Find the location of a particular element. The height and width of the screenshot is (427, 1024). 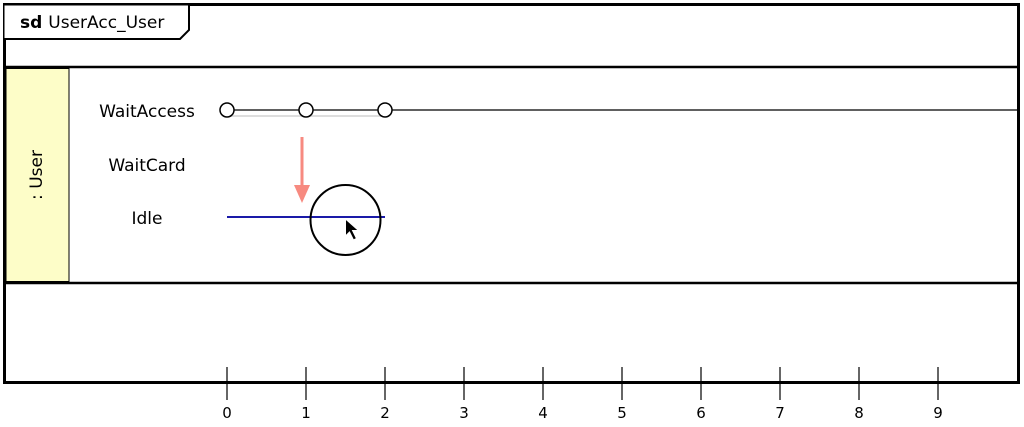

state-label-waitcard: WaitCard is located at coordinates (146, 166).